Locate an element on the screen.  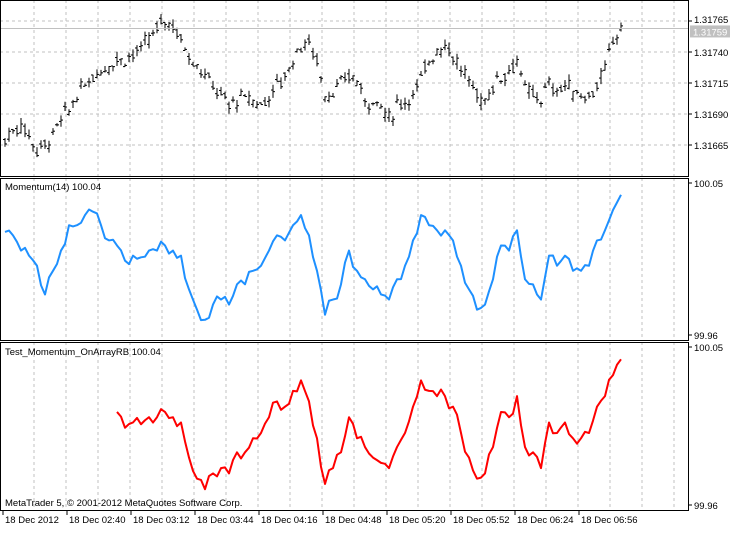
price-tick-label: 1.31665 is located at coordinates (711, 146).